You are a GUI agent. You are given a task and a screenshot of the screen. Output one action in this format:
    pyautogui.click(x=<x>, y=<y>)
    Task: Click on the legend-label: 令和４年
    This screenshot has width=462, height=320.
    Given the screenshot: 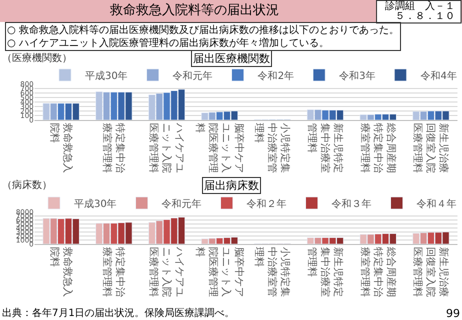 What is the action you would take?
    pyautogui.click(x=436, y=204)
    